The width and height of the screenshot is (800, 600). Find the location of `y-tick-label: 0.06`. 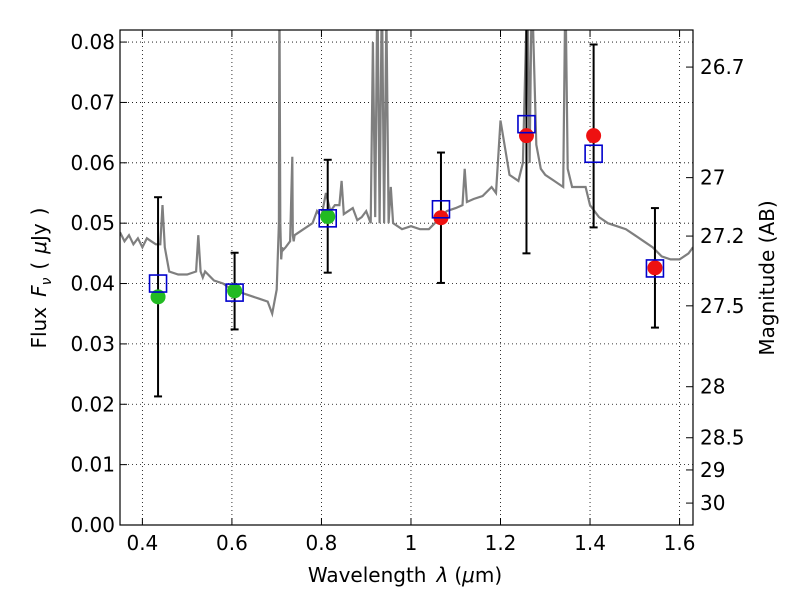

y-tick-label: 0.06 is located at coordinates (92, 163).